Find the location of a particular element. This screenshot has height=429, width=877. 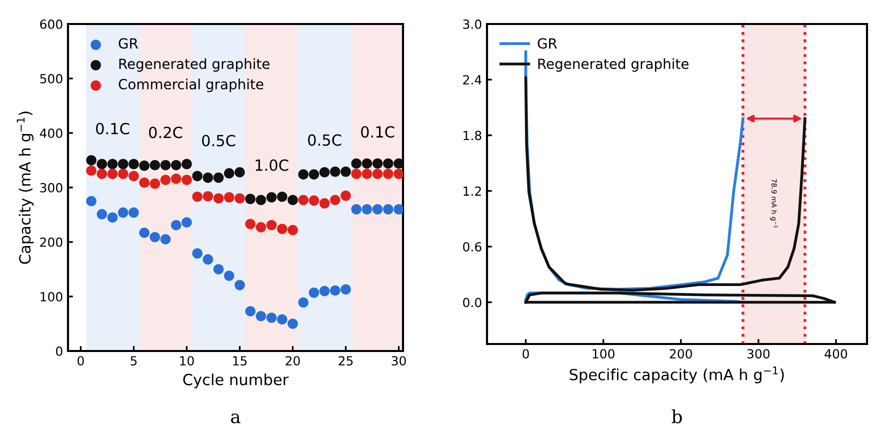

y-tick-label: 200 is located at coordinates (51, 242).